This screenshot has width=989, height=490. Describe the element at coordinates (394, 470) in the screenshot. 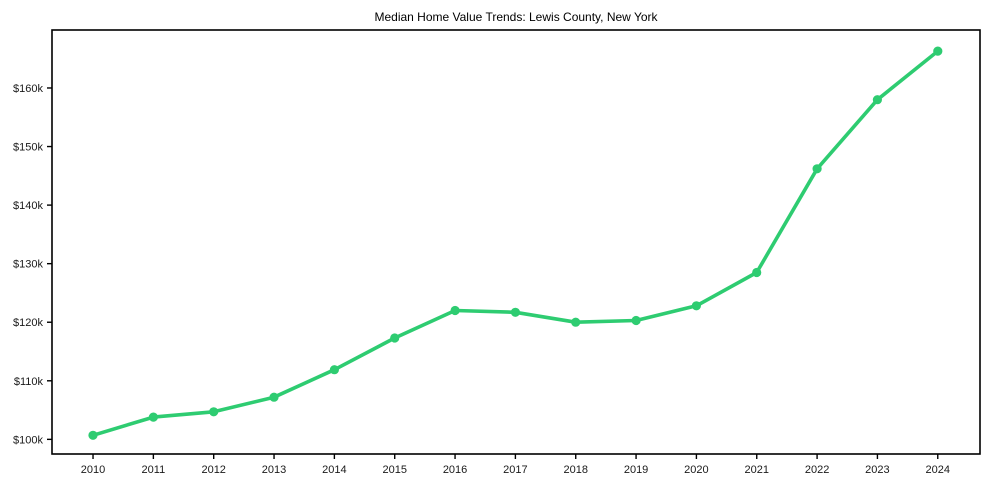

I see `x-tick-label: 2015` at that location.